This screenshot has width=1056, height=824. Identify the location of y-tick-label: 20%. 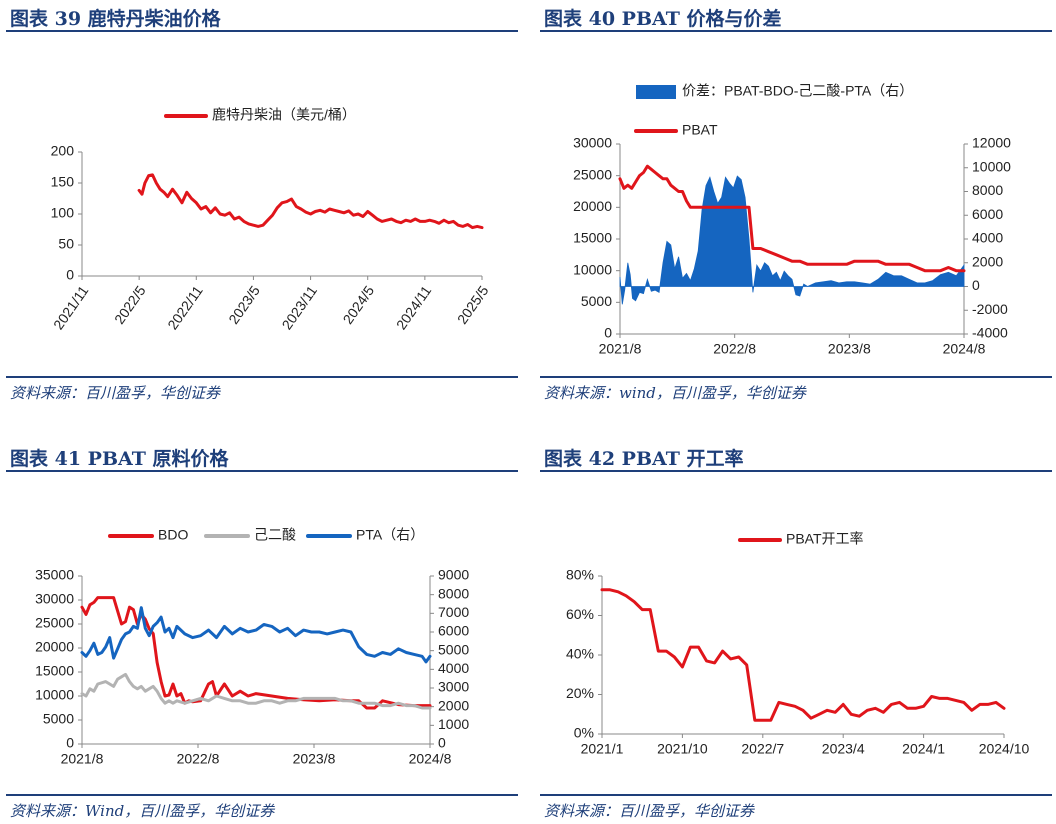
(580, 693).